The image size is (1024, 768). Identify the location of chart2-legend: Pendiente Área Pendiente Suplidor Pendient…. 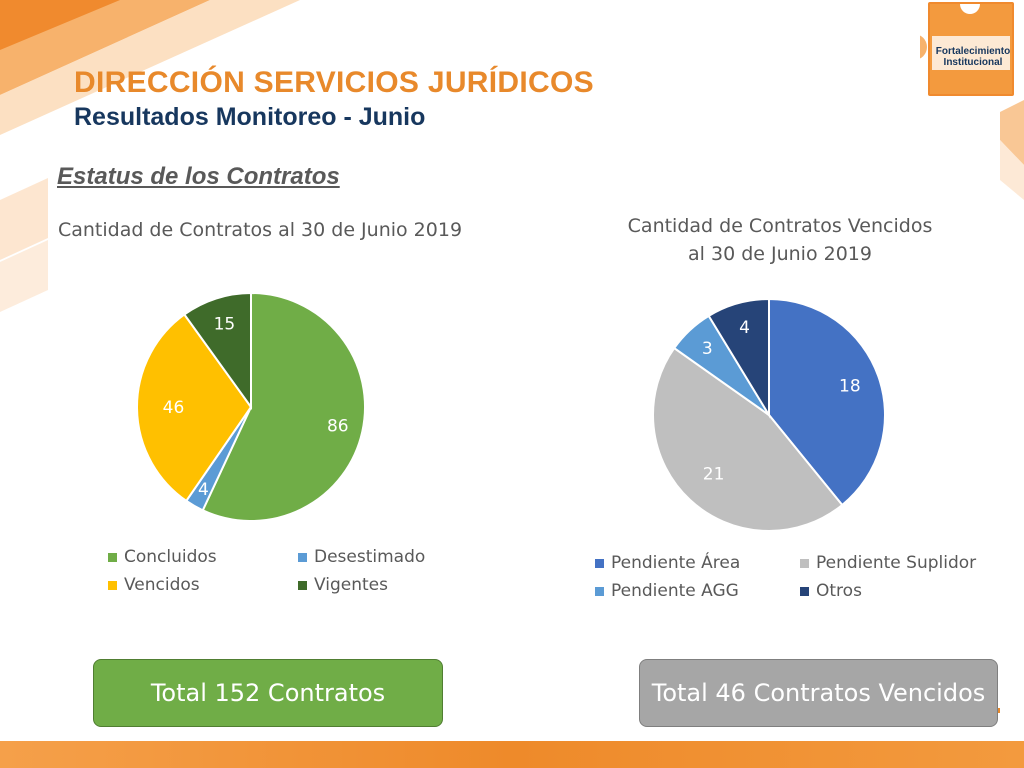
(792, 577).